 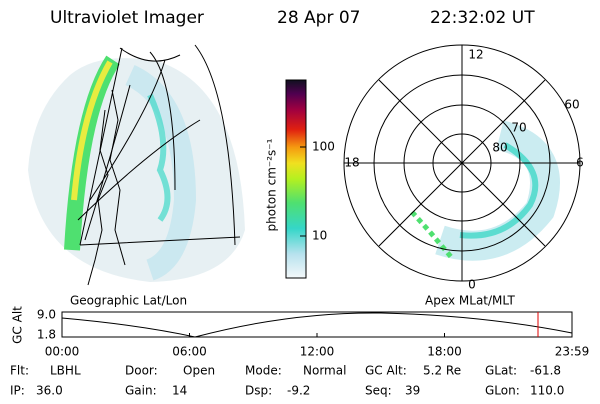 I want to click on colorbar-tick-label: 100, so click(x=323, y=147).